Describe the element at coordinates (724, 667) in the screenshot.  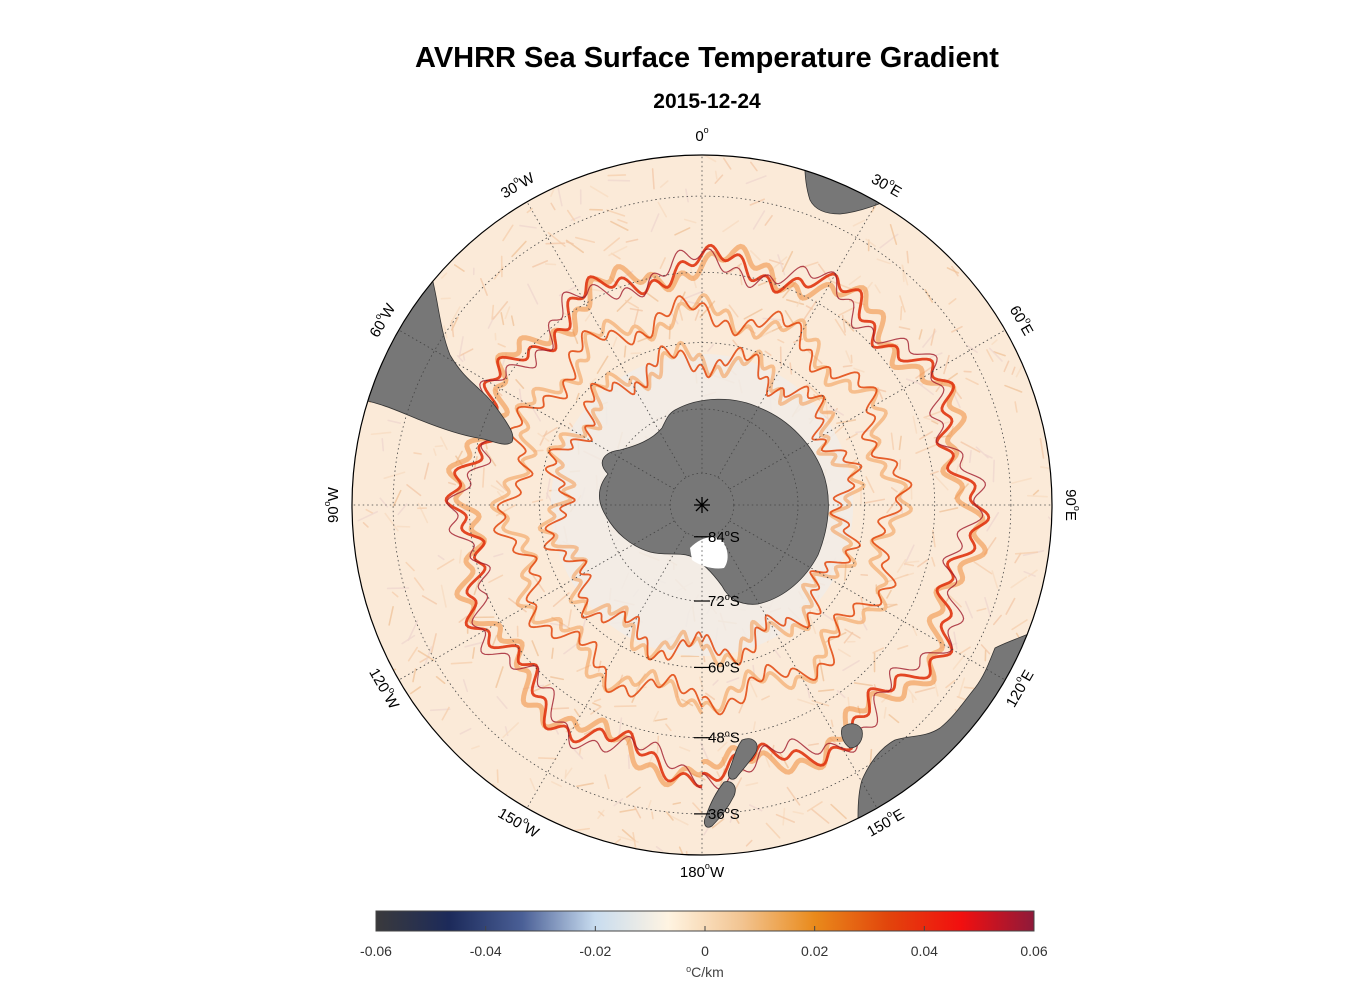
I see `latitude-label-2: 60oS` at that location.